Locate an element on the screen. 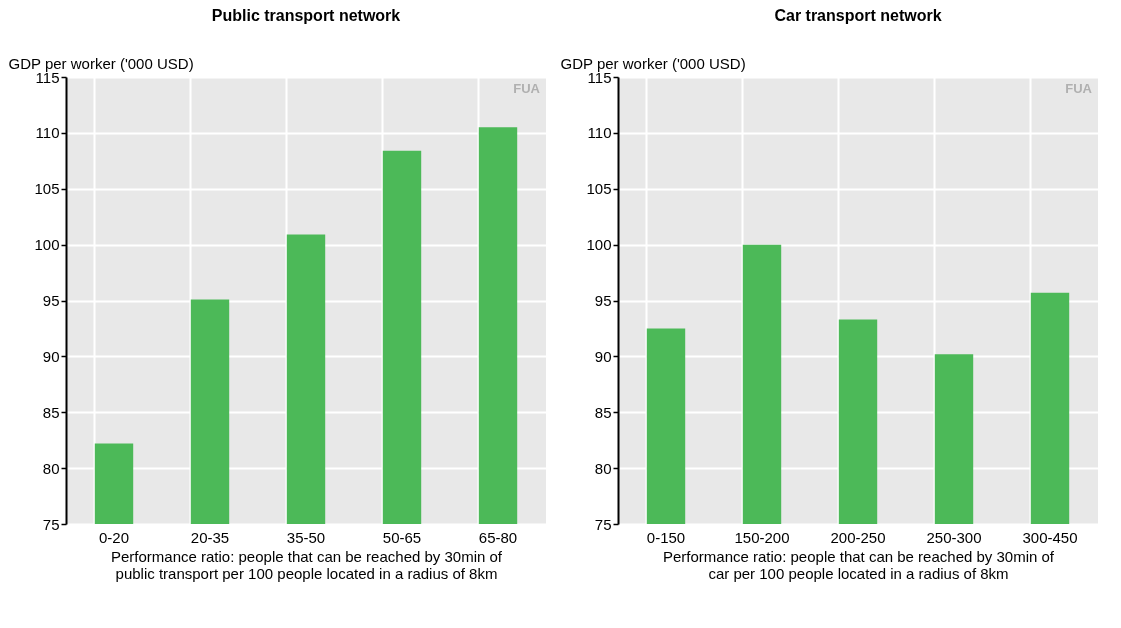  x-tick-label: 65-80 is located at coordinates (498, 537).